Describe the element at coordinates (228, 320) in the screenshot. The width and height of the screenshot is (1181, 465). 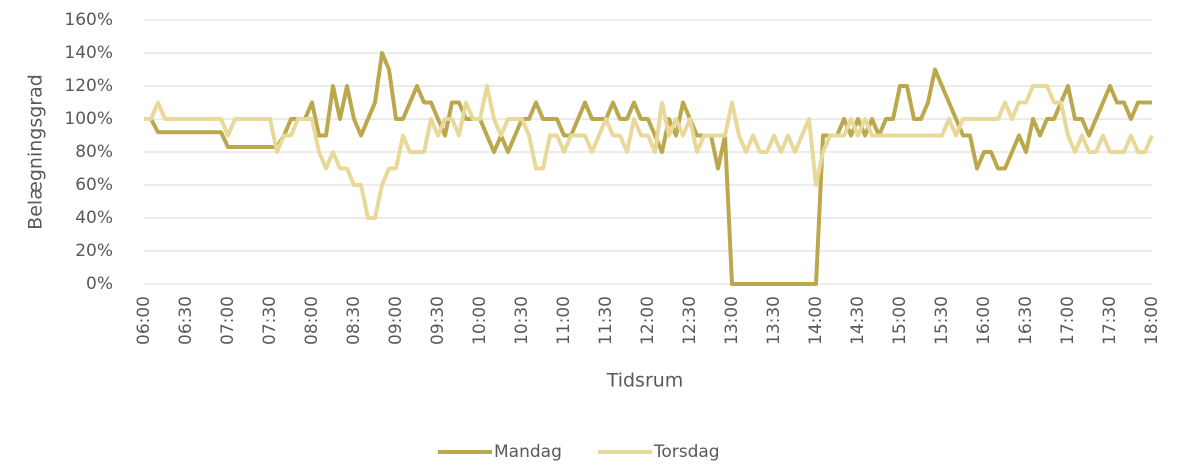
I see `x-tick-label: 07:00` at that location.